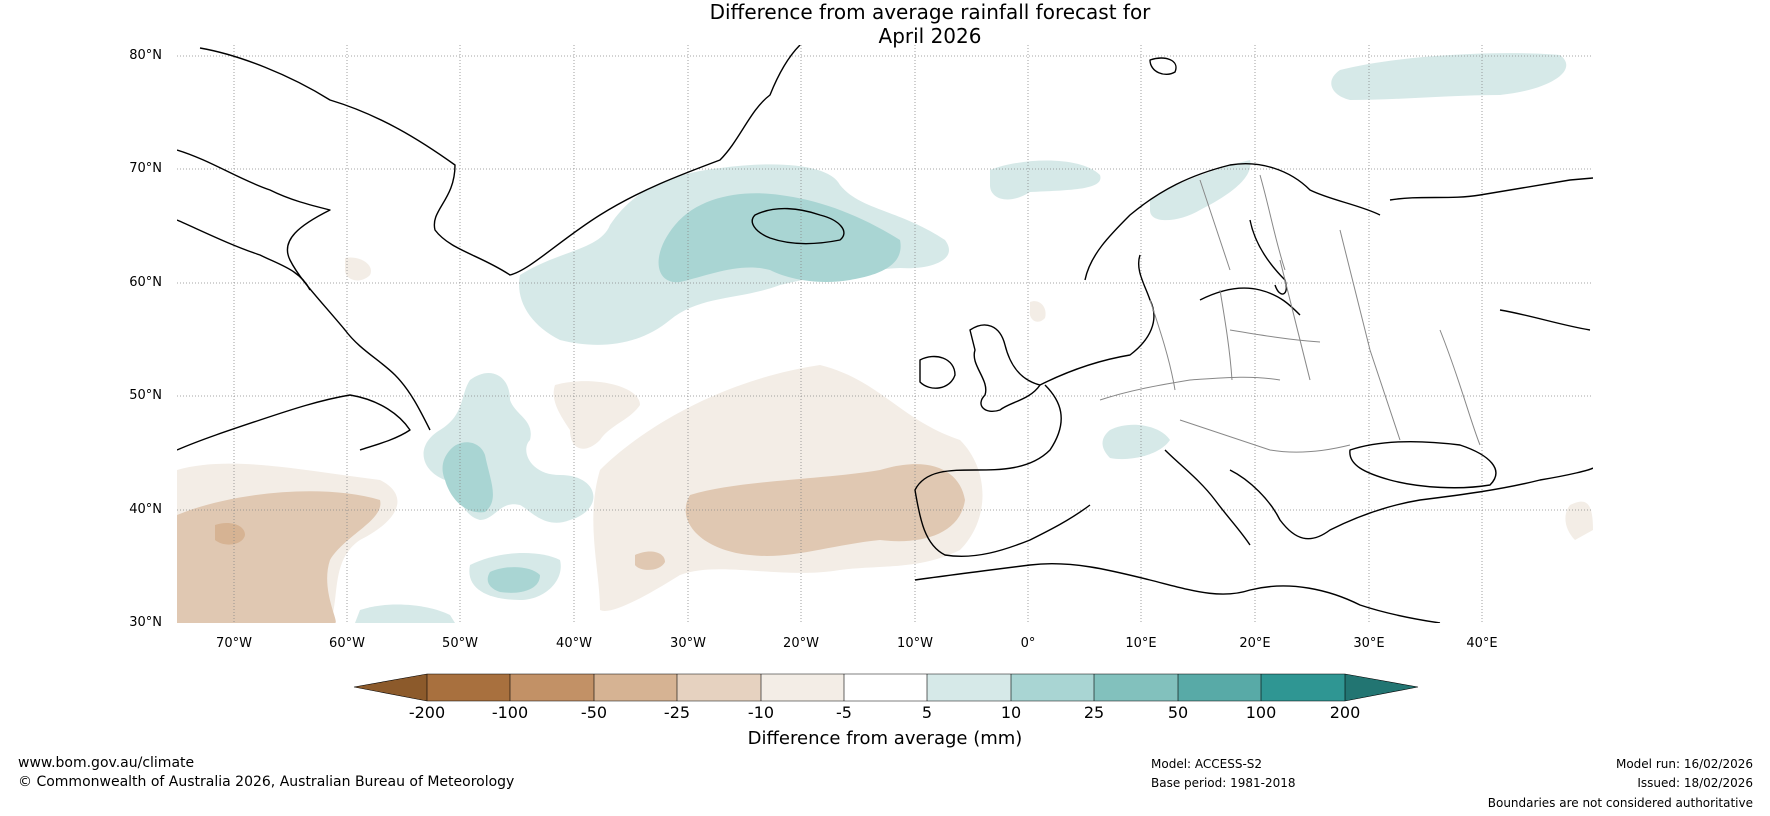 Image resolution: width=1770 pixels, height=816 pixels. What do you see at coordinates (1223, 783) in the screenshot?
I see `base-period: Base period: 1981-2018` at bounding box center [1223, 783].